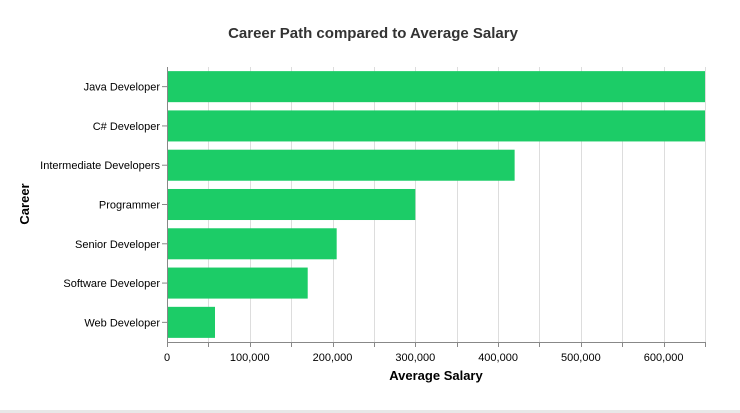  Describe the element at coordinates (117, 245) in the screenshot. I see `y-tick-label: Senior Developer` at that location.